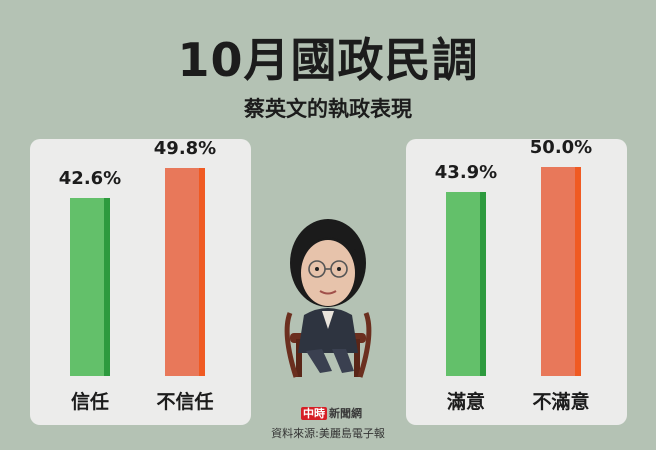  What do you see at coordinates (465, 402) in the screenshot?
I see `category-label-satisfied: 滿意` at bounding box center [465, 402].